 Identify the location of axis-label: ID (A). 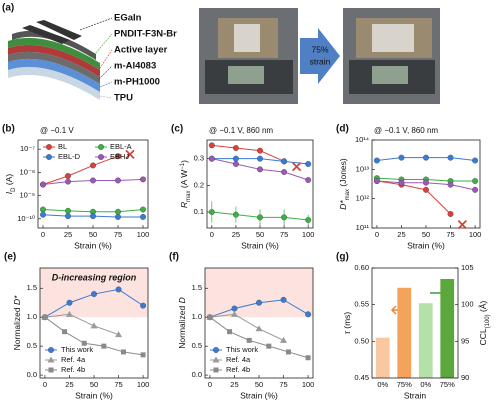
(10, 184).